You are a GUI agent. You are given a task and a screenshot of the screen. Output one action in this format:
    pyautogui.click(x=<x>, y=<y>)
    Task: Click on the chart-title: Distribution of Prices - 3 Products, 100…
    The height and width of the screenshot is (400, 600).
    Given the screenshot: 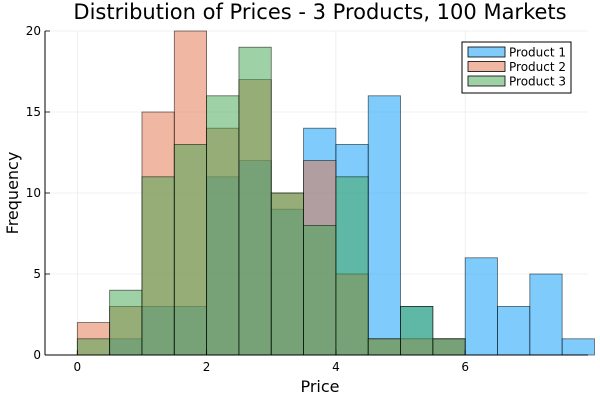 What is the action you would take?
    pyautogui.click(x=319, y=12)
    